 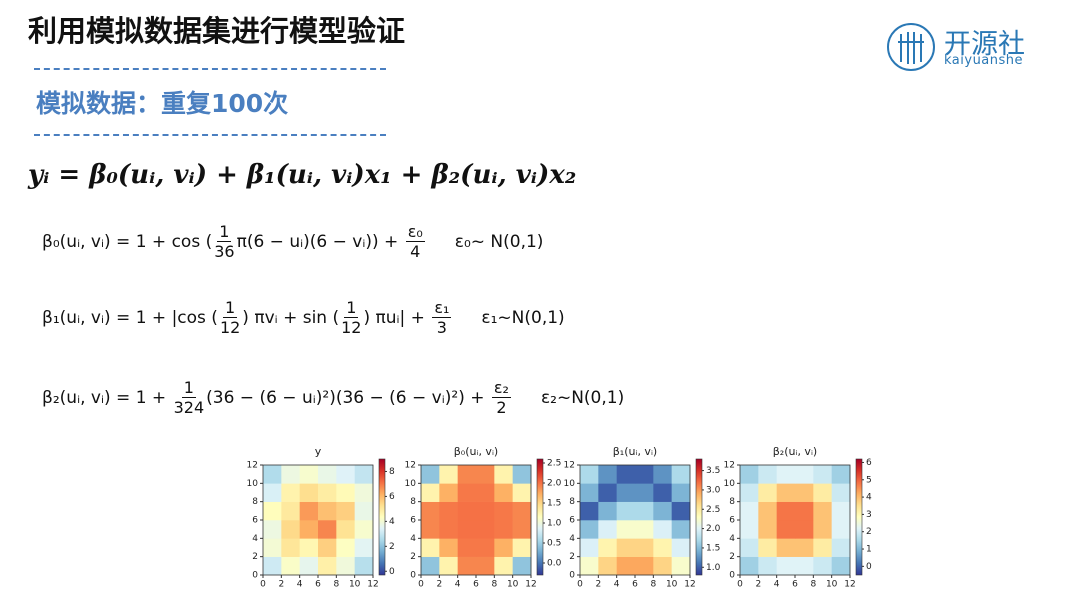 What do you see at coordinates (318, 451) in the screenshot?
I see `heatmap-title: y` at bounding box center [318, 451].